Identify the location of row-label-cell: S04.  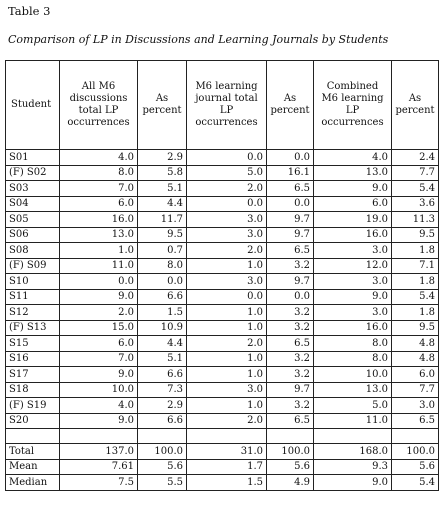
(32, 203).